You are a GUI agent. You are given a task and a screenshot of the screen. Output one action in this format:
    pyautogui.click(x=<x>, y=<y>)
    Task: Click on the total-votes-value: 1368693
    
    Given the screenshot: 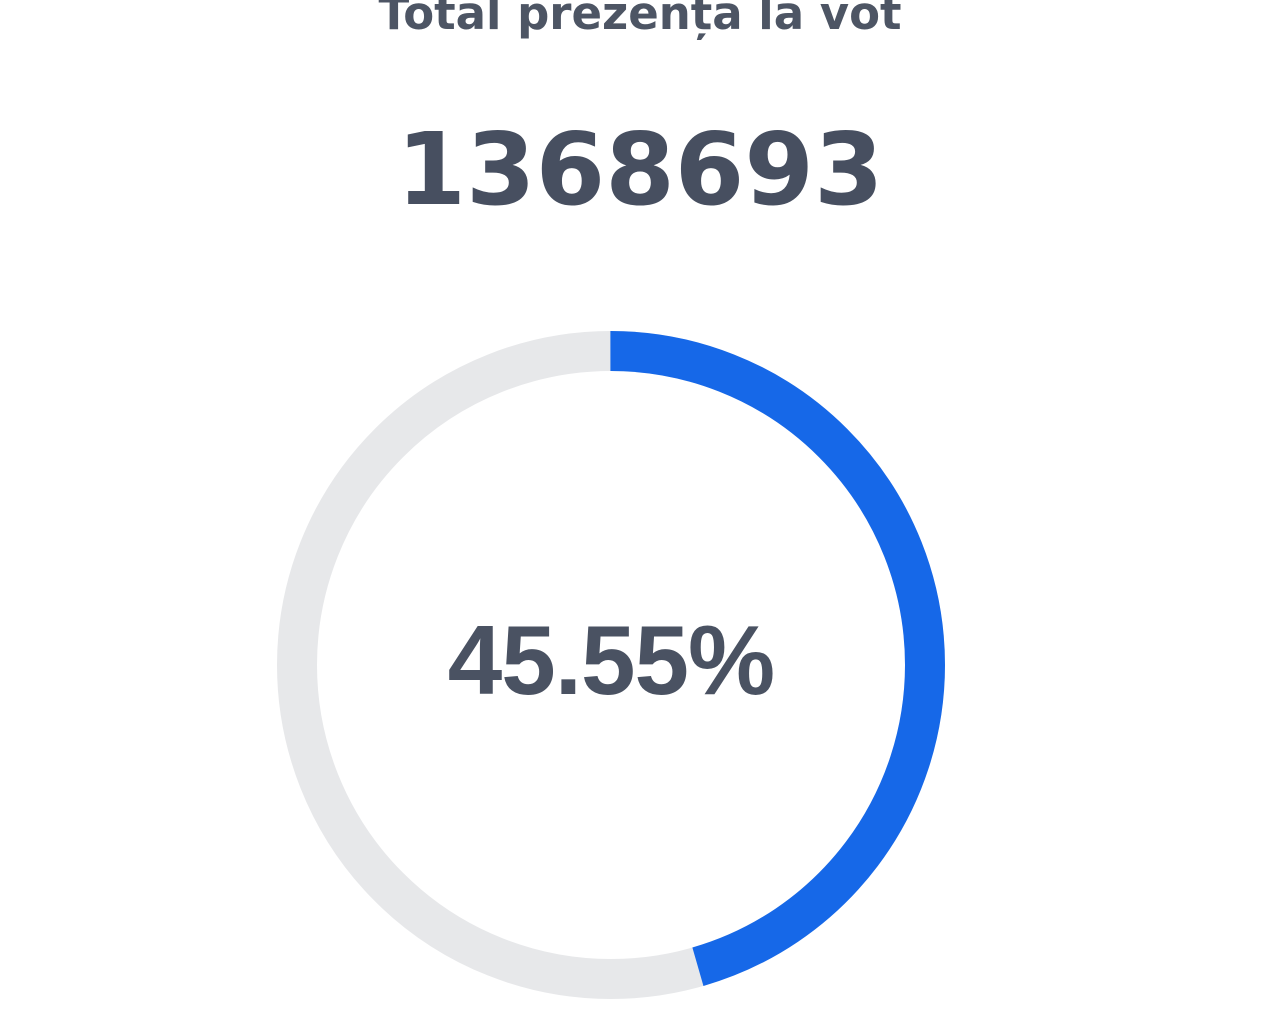 What is the action you would take?
    pyautogui.click(x=640, y=169)
    